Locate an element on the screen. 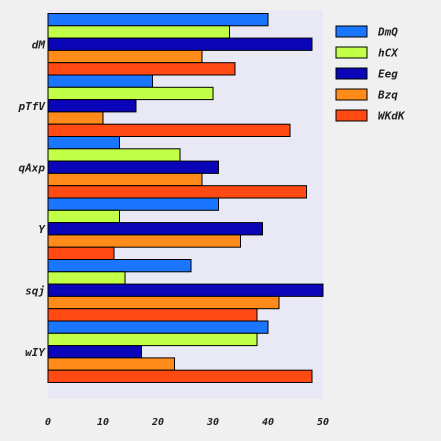  legend-swatch-WKdK is located at coordinates (351, 115).